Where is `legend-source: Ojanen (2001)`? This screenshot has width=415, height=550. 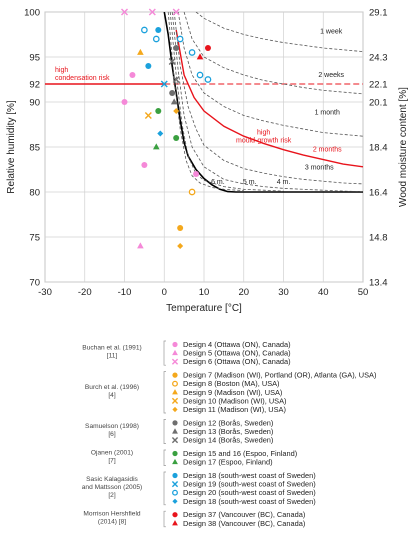 legend-source: Ojanen (2001) is located at coordinates (112, 452).